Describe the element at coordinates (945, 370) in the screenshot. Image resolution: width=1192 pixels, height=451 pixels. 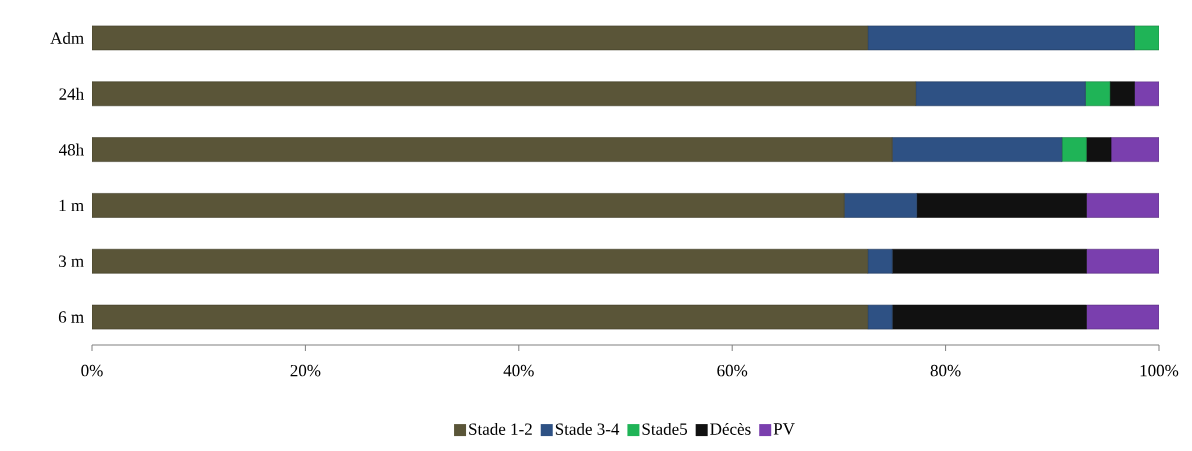
I see `x-tick-label: 80%` at that location.